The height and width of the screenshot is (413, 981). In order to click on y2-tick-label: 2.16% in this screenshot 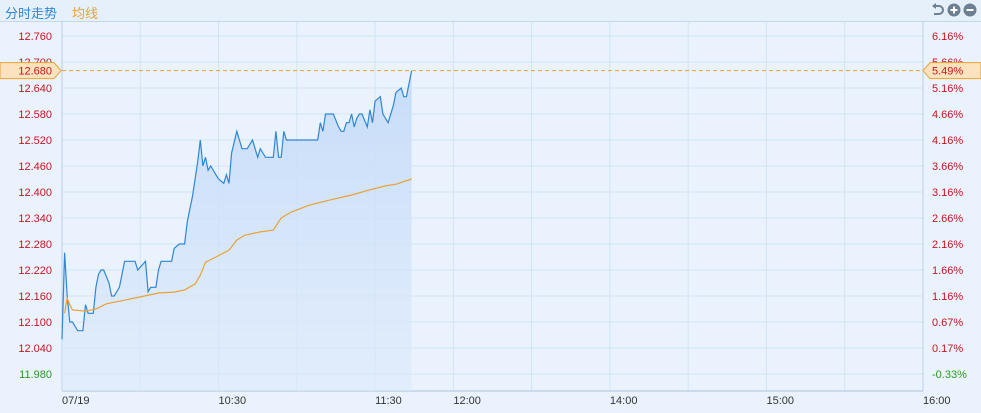, I will do `click(947, 245)`.